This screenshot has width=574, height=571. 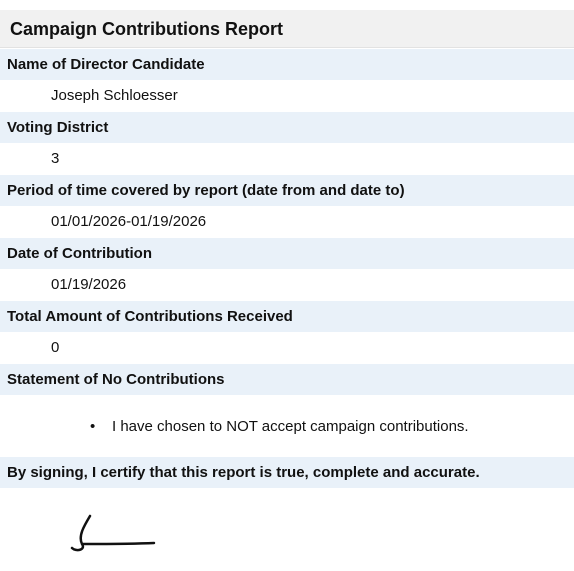 I want to click on field-label: Total Amount of Contributions Received, so click(x=287, y=316).